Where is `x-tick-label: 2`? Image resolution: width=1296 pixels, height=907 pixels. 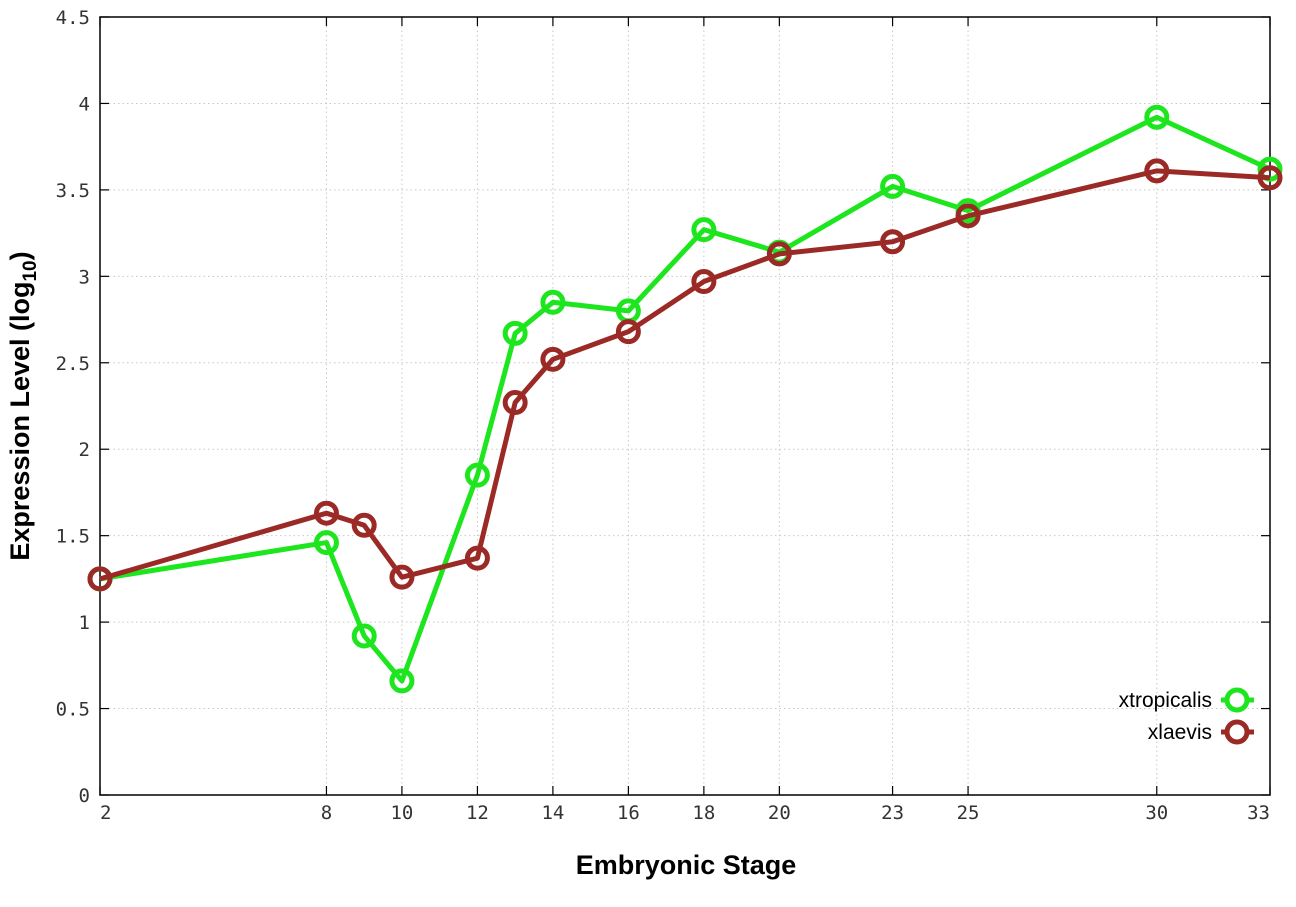 x-tick-label: 2 is located at coordinates (105, 813).